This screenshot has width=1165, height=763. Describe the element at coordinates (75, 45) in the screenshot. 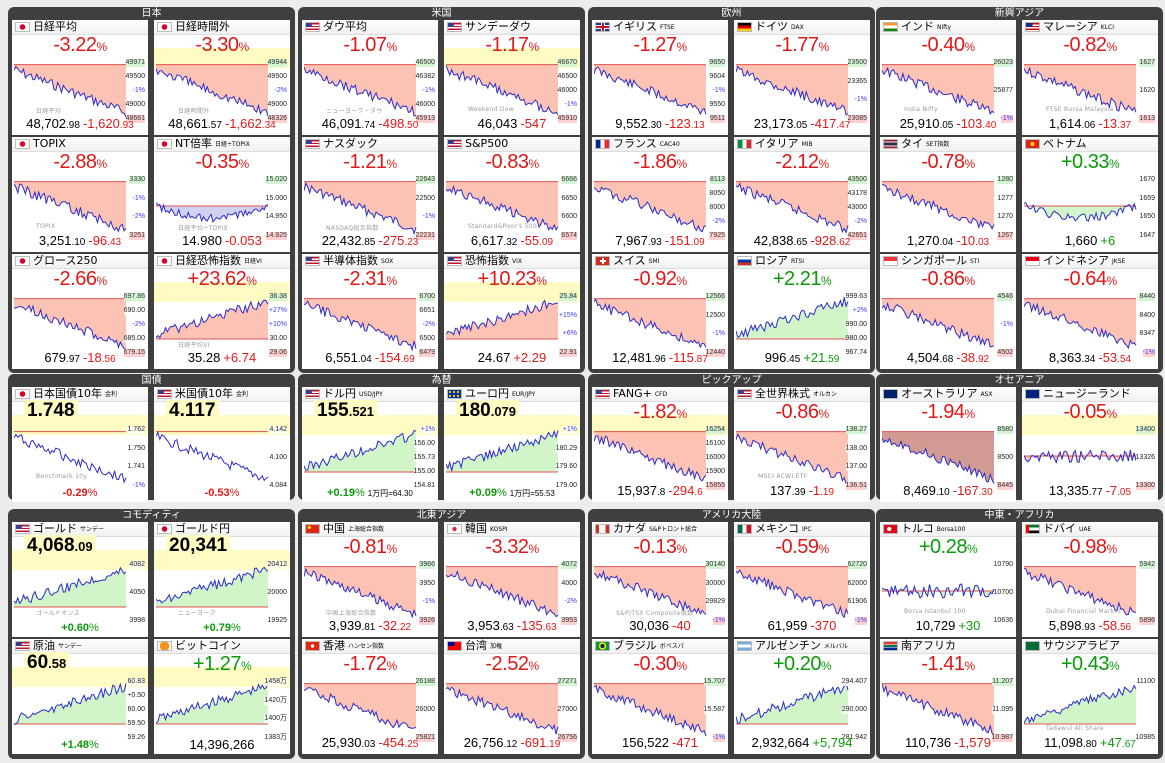

I see `change-percent-value: -3.22` at that location.